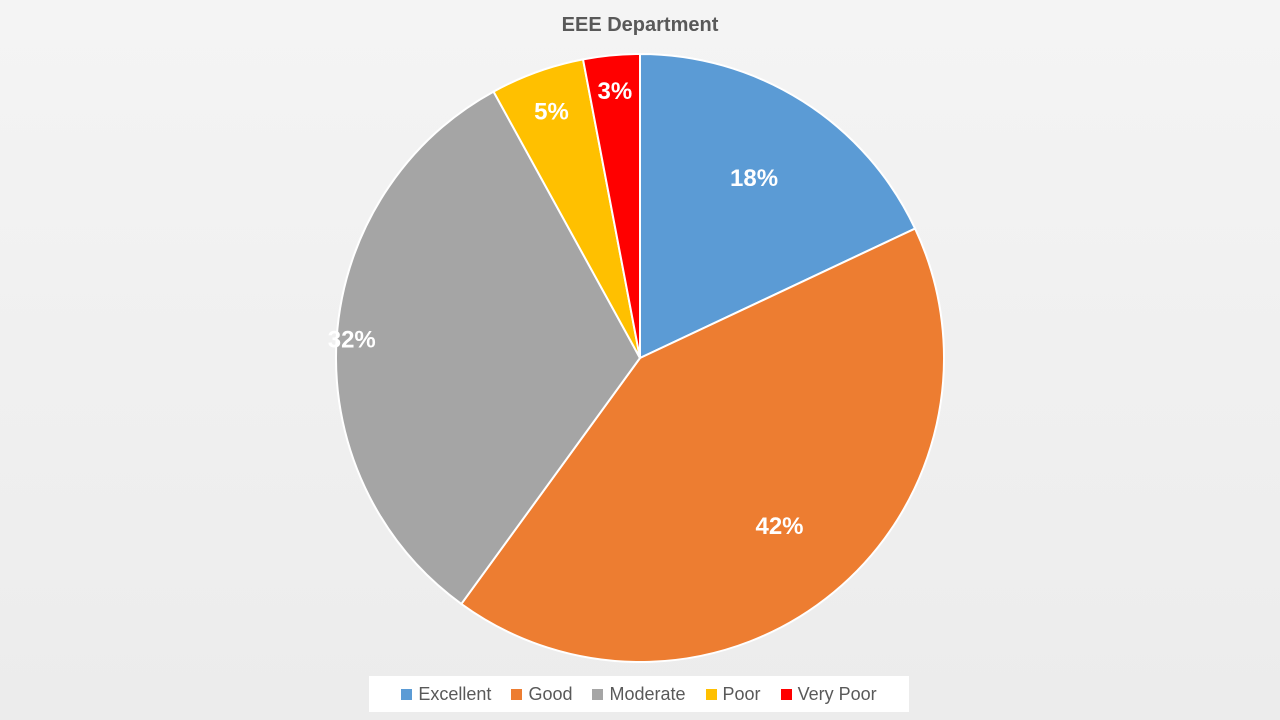 The image size is (1280, 720). Describe the element at coordinates (754, 178) in the screenshot. I see `data-label-excellent: 18%` at that location.